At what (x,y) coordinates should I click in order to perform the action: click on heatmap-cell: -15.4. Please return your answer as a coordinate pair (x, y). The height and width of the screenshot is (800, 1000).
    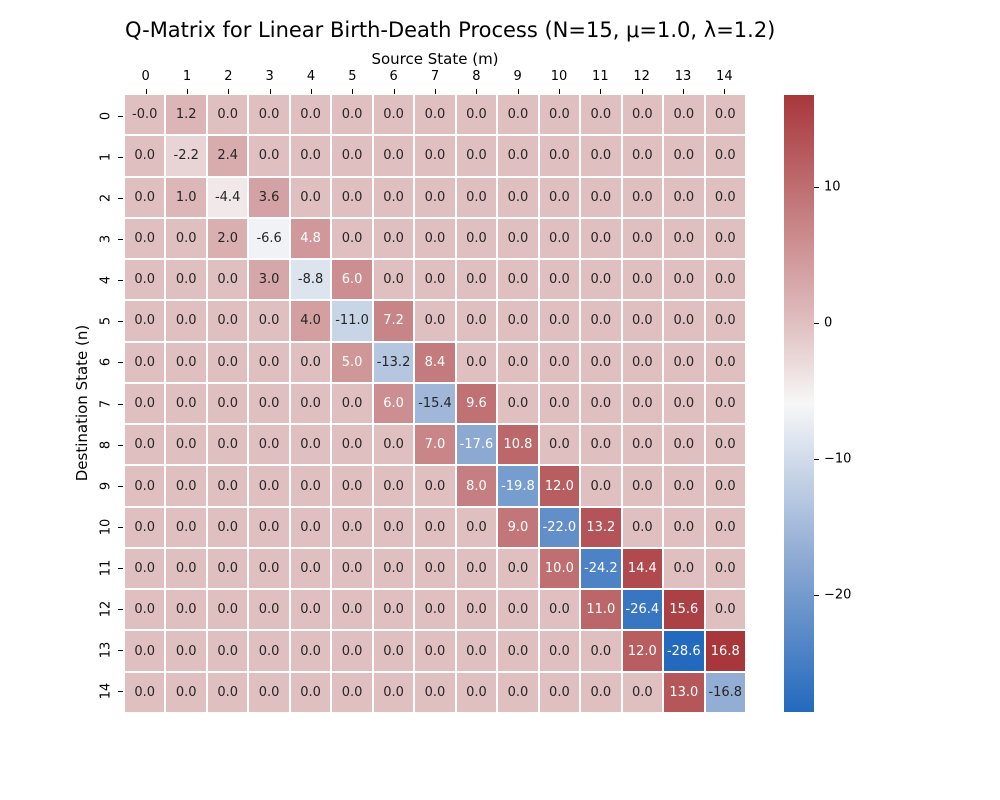
    Looking at the image, I should click on (435, 403).